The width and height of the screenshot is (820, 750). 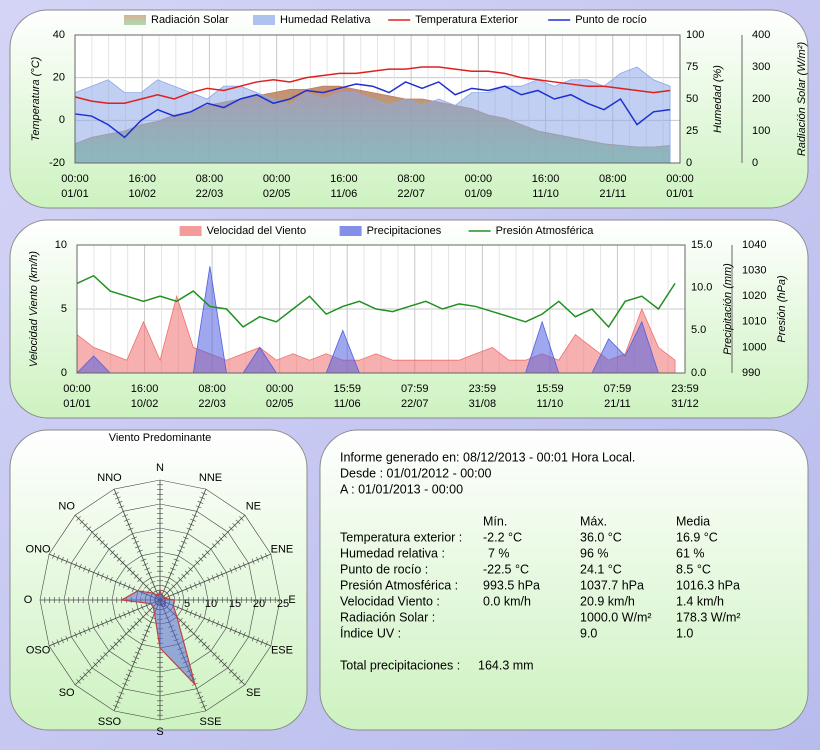 I want to click on column-header: Mín., so click(x=495, y=521).